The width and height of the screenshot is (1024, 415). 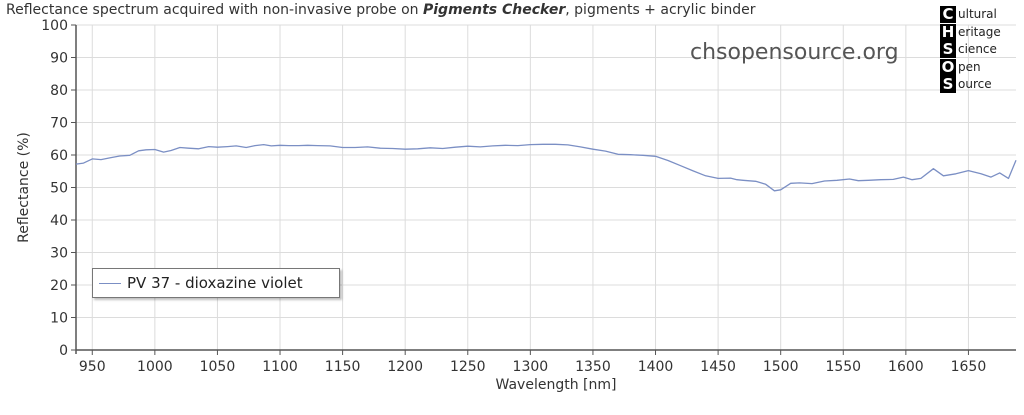 I want to click on x-tick-label: 1150, so click(x=343, y=367).